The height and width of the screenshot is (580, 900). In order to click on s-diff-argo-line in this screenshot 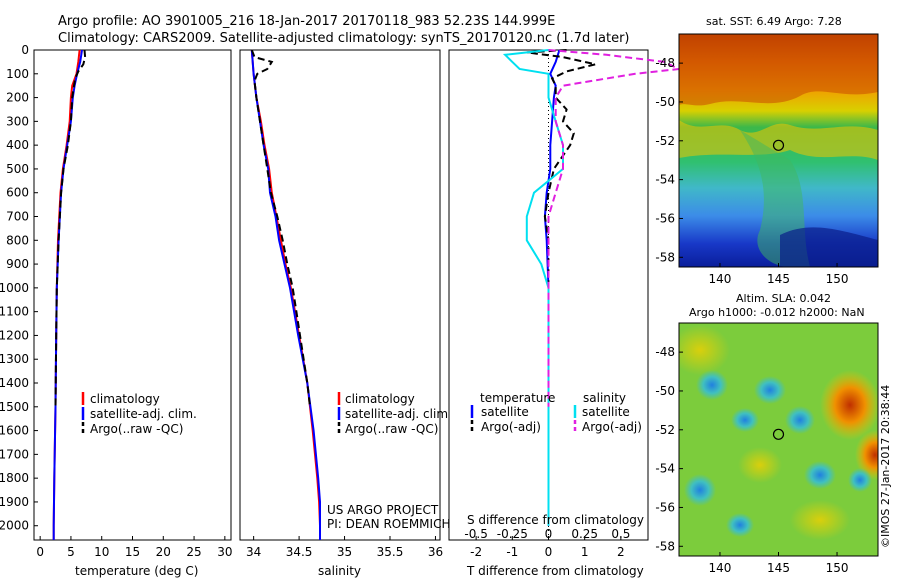, I will do `click(615, 228)`.